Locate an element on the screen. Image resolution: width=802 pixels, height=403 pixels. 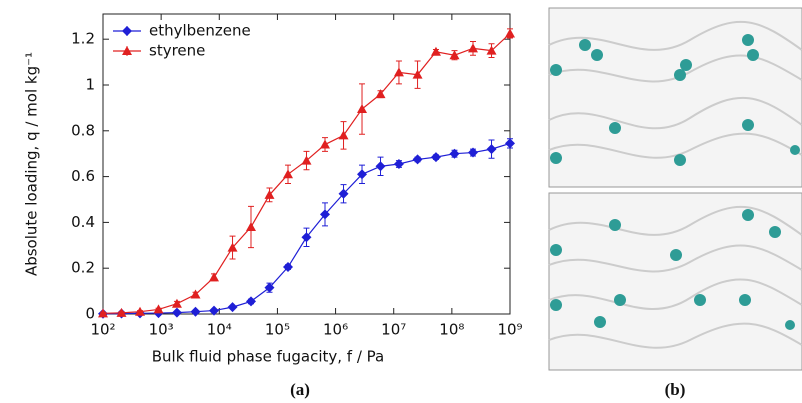
x-tick-label: 10⁸ is located at coordinates (451, 330).